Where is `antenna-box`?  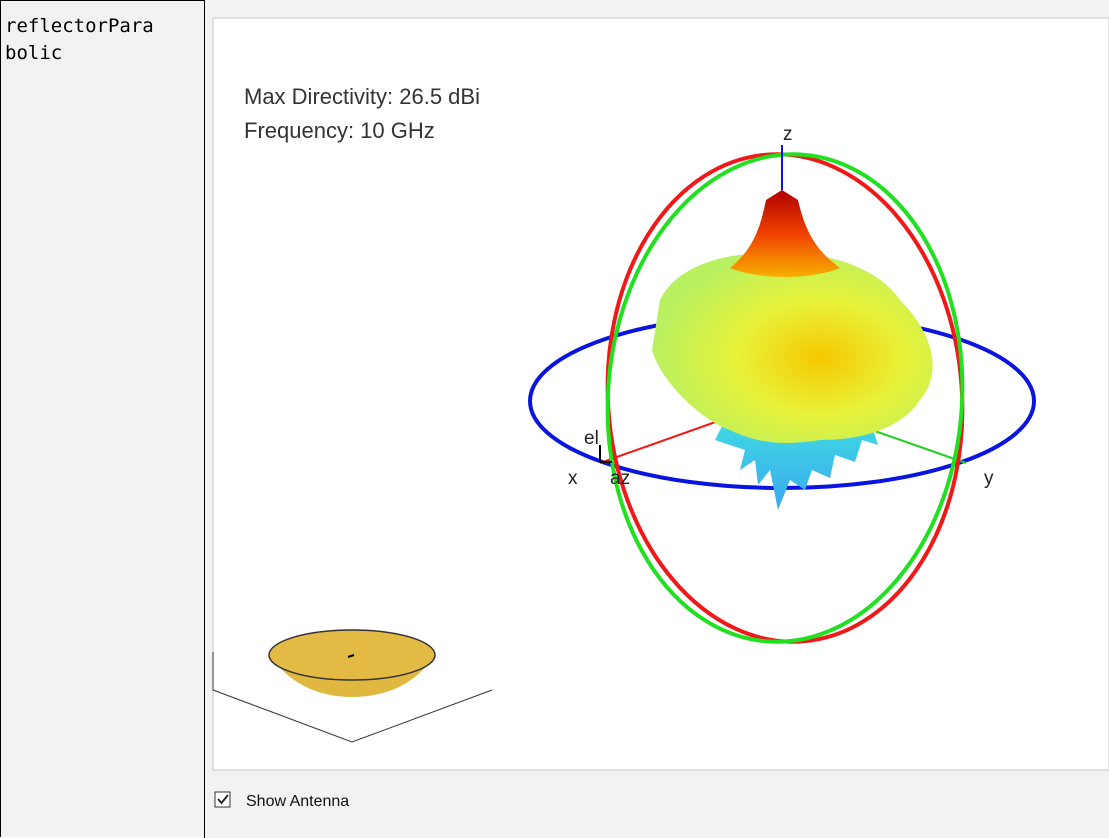 antenna-box is located at coordinates (352, 697).